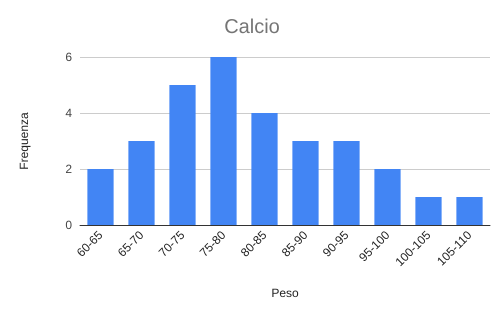 This screenshot has width=504, height=316. I want to click on y-tick-label: 2, so click(68, 169).